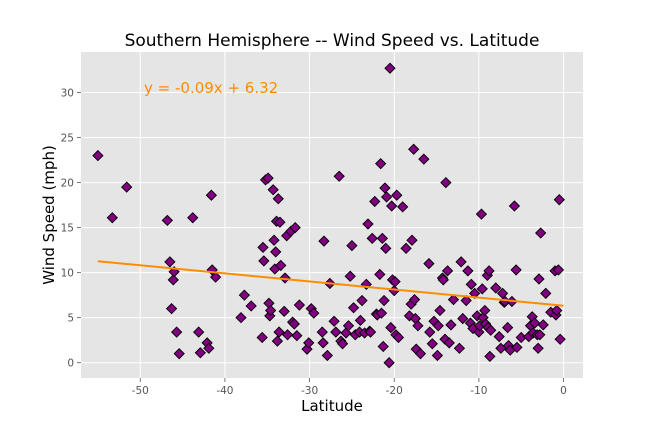 The width and height of the screenshot is (648, 432). What do you see at coordinates (330, 283) in the screenshot?
I see `regression-line` at bounding box center [330, 283].